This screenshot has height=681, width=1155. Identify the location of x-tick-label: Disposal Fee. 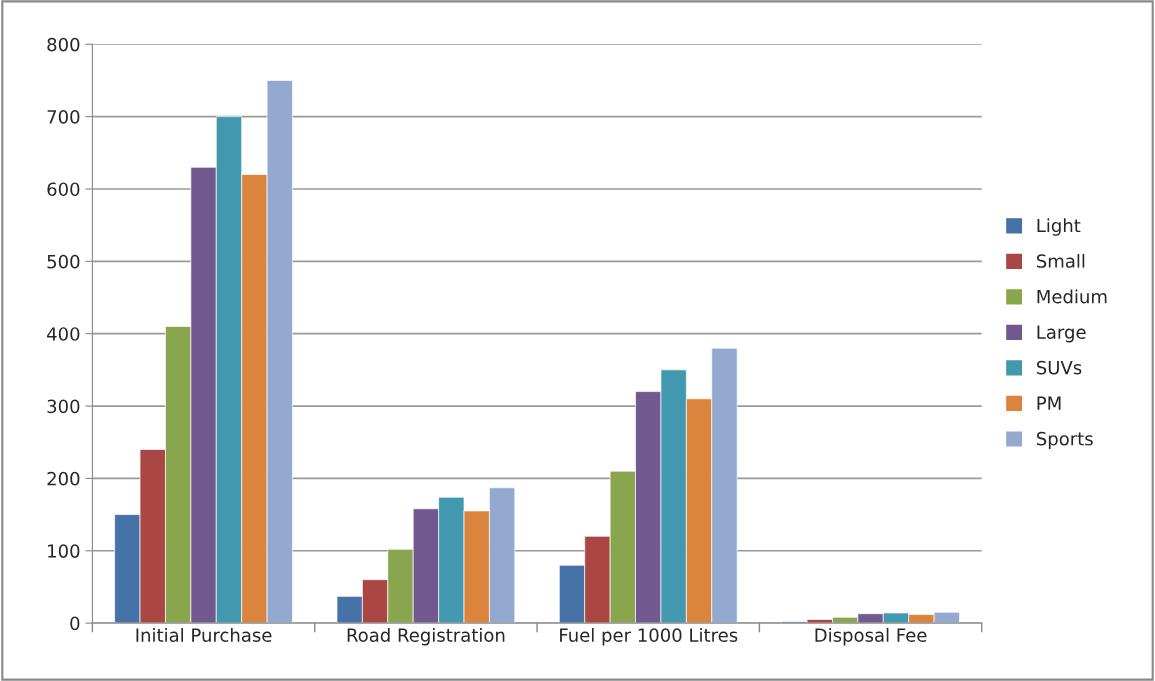
(871, 636).